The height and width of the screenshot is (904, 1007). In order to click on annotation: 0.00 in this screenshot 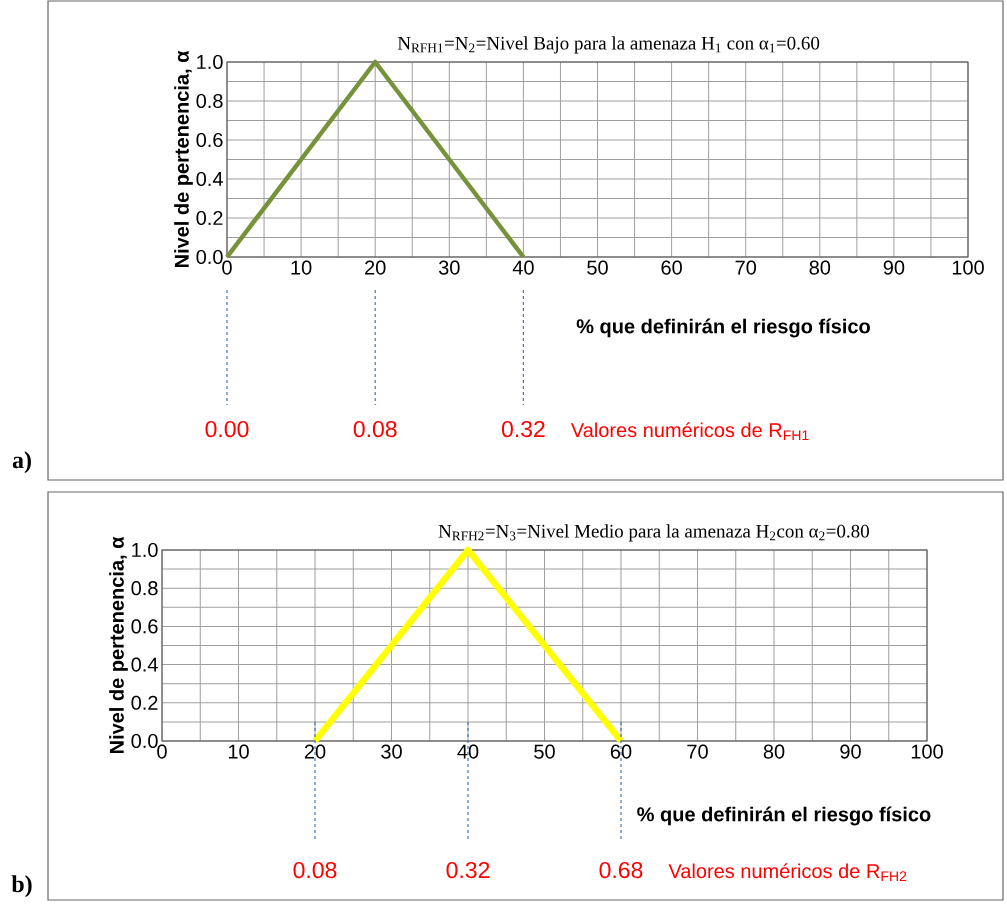, I will do `click(227, 429)`.